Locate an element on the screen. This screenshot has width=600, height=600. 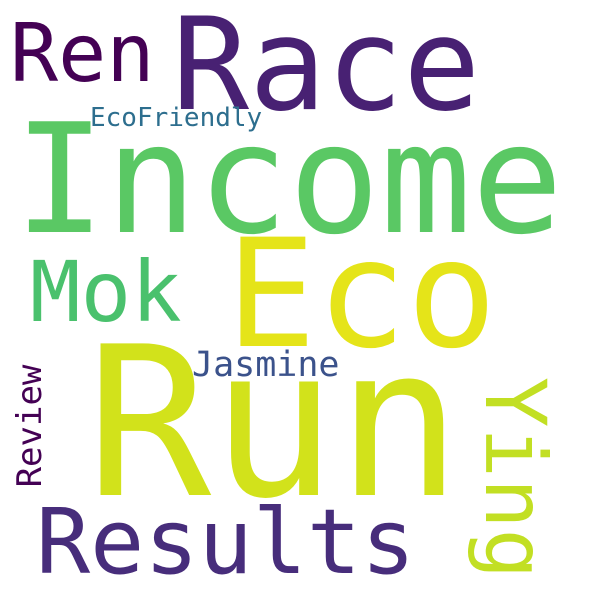
word-ying: Ying is located at coordinates (515, 478).